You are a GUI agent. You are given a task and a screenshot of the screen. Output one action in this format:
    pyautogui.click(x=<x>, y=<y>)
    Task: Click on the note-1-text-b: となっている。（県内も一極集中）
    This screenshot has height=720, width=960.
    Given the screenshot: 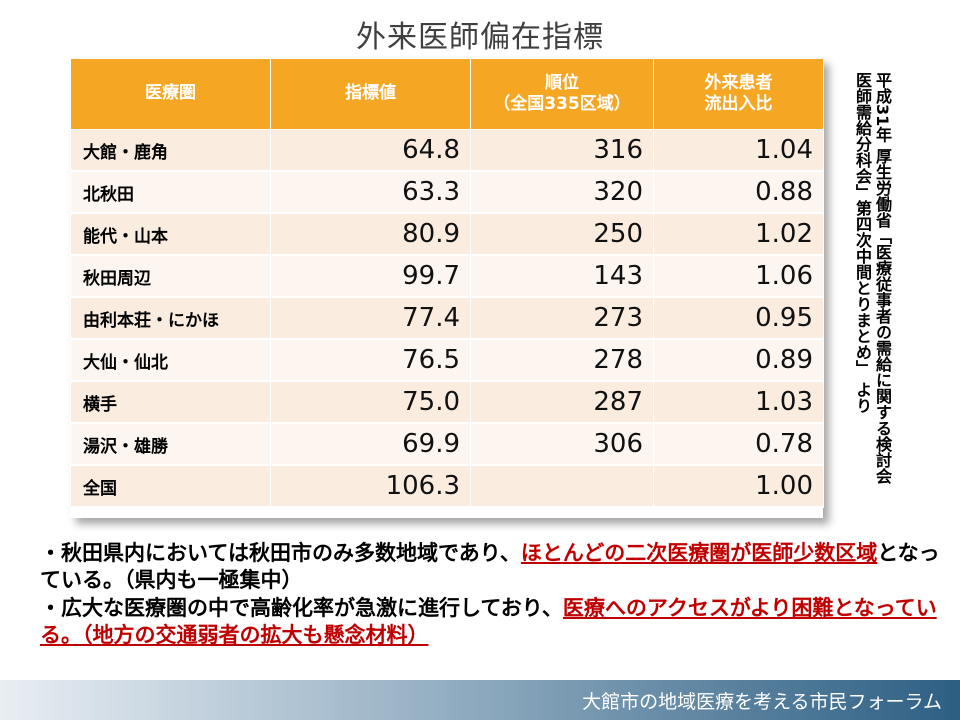 What is the action you would take?
    pyautogui.click(x=490, y=567)
    